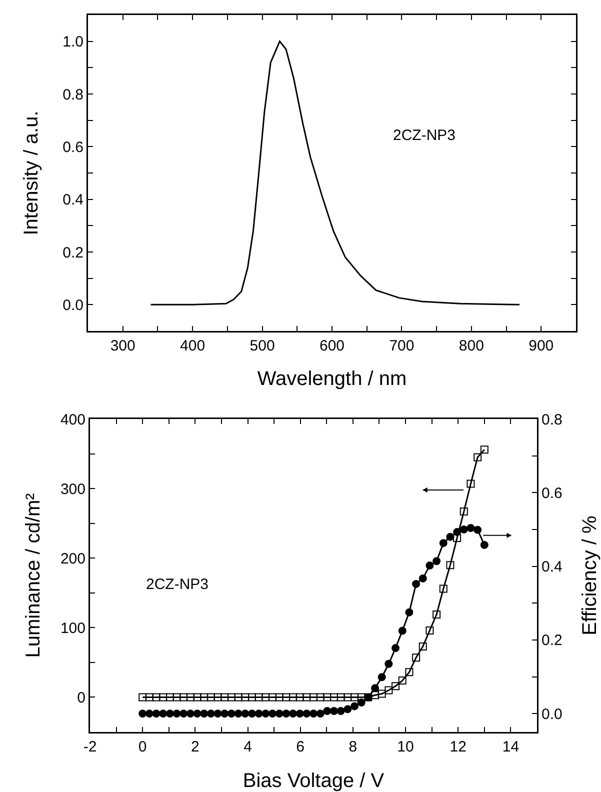 This screenshot has width=601, height=792. Describe the element at coordinates (511, 747) in the screenshot. I see `x-tick-label: 14` at that location.